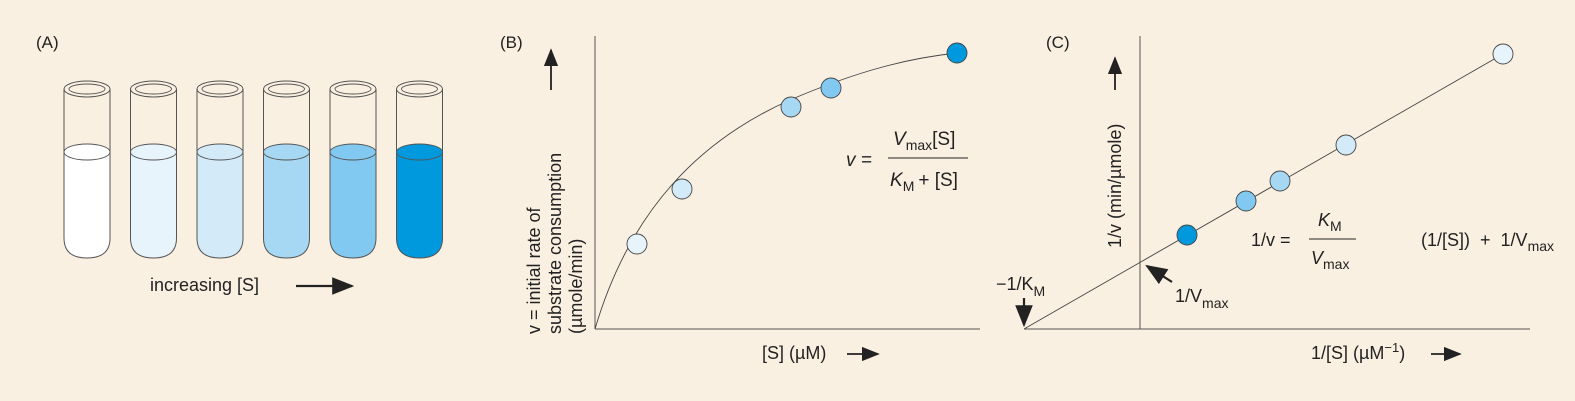  I want to click on svg-text: (1/[S]) + 1/Vmax, so click(1475, 242).